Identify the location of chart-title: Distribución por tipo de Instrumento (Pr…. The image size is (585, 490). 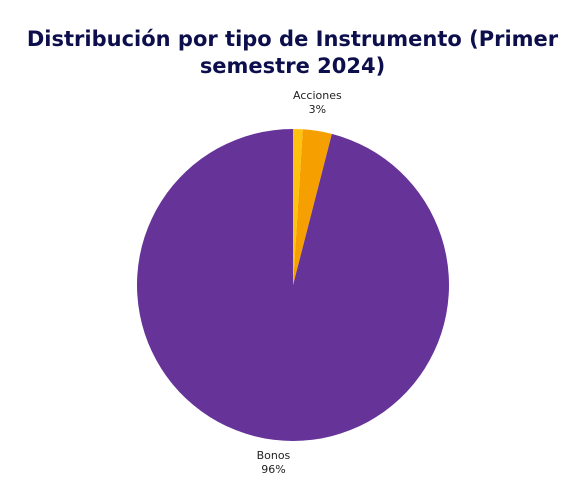
(292, 53).